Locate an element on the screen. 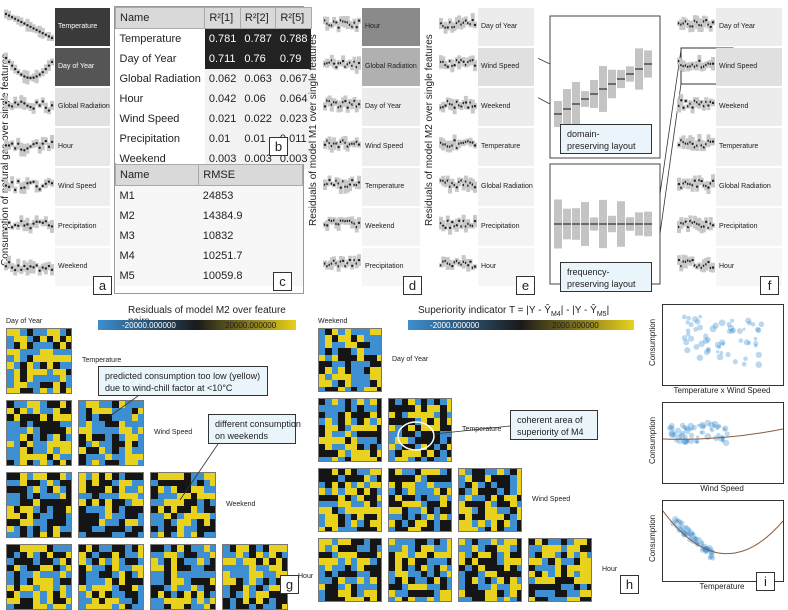  table-row: M4 10251.7 is located at coordinates (209, 256).